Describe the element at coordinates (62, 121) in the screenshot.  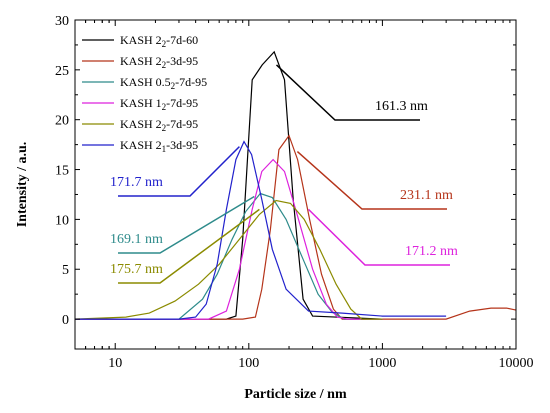
I see `y-tick-label: 20` at that location.